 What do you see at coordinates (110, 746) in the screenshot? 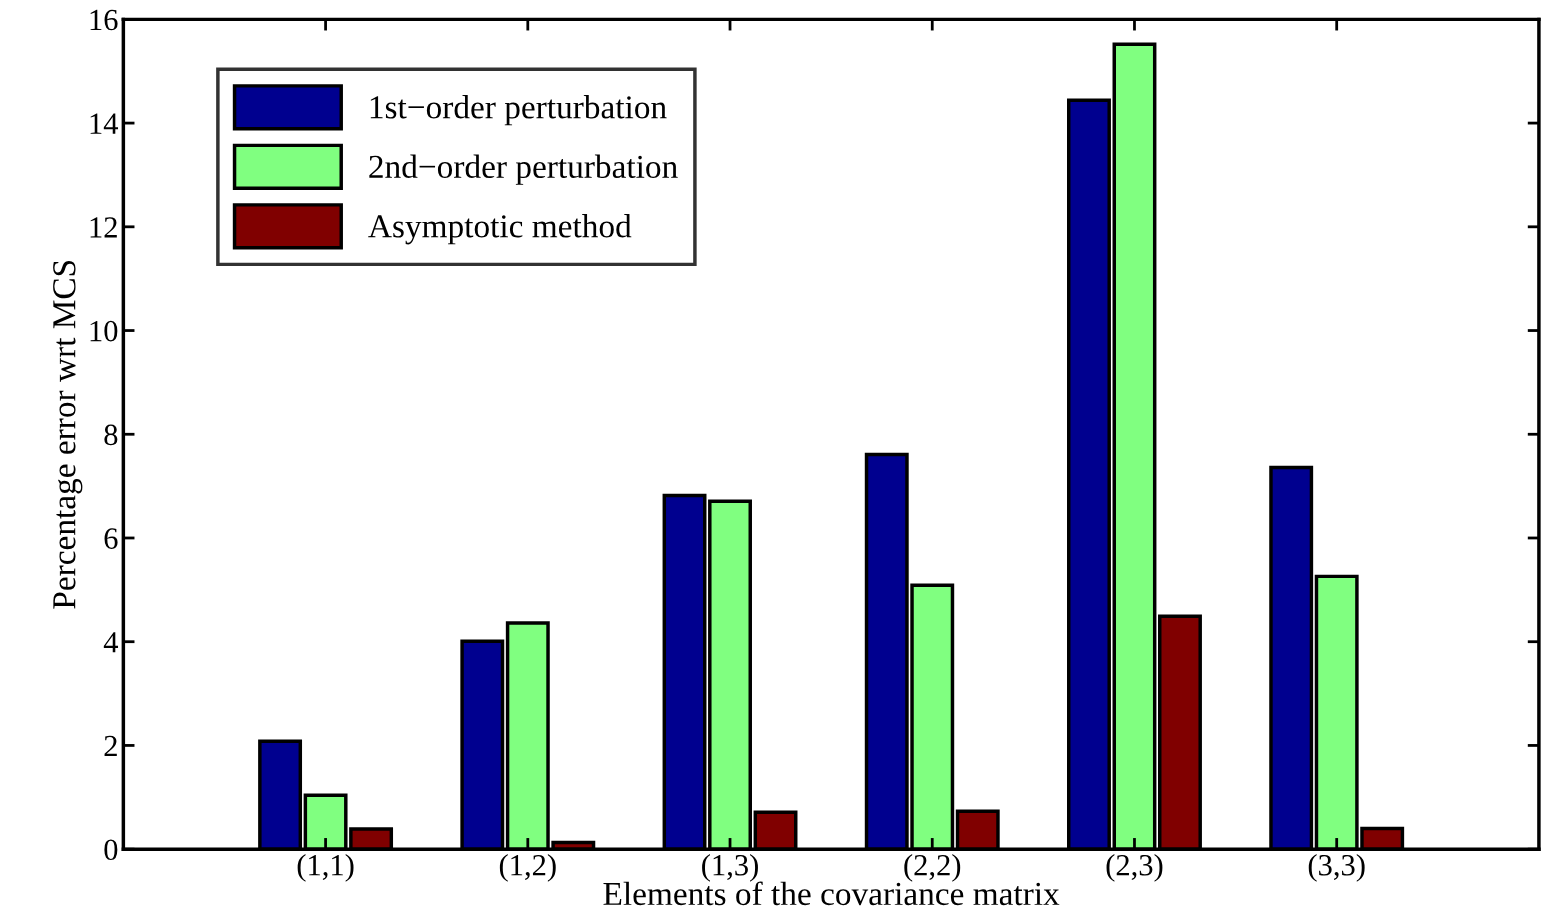
I see `y-tick-label: 2` at bounding box center [110, 746].